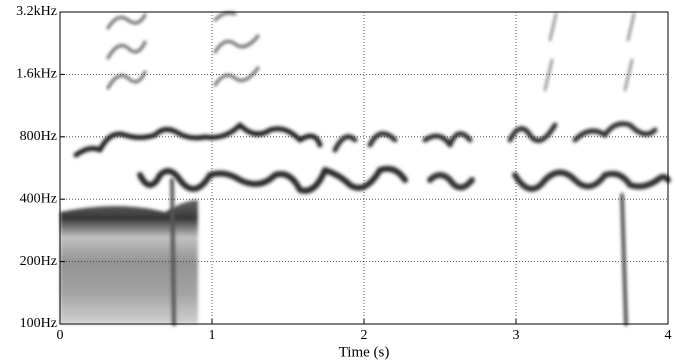 Image resolution: width=677 pixels, height=361 pixels. Describe the element at coordinates (38, 136) in the screenshot. I see `y-tick-label: 800Hz` at that location.